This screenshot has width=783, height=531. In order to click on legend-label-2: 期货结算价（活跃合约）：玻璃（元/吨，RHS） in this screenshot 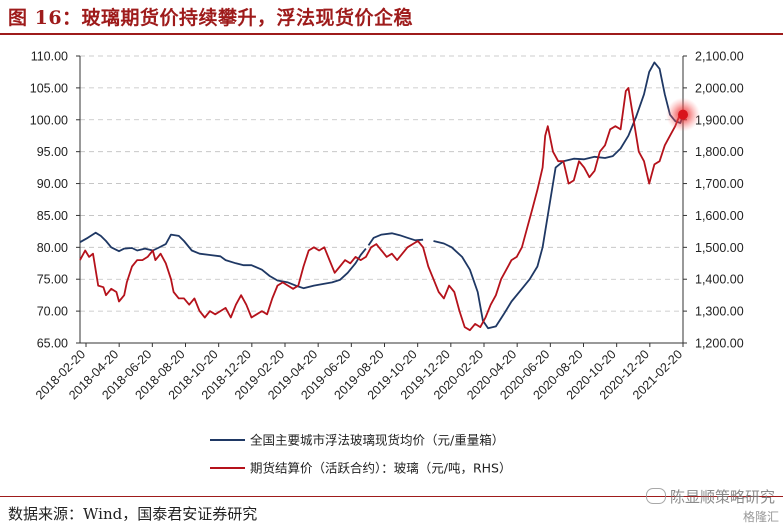, I will do `click(380, 468)`.